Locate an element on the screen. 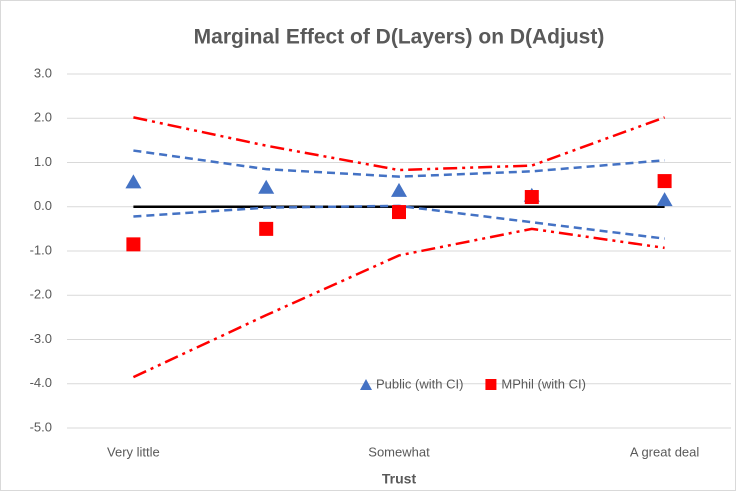  x-tick-label: Very little is located at coordinates (133, 451).